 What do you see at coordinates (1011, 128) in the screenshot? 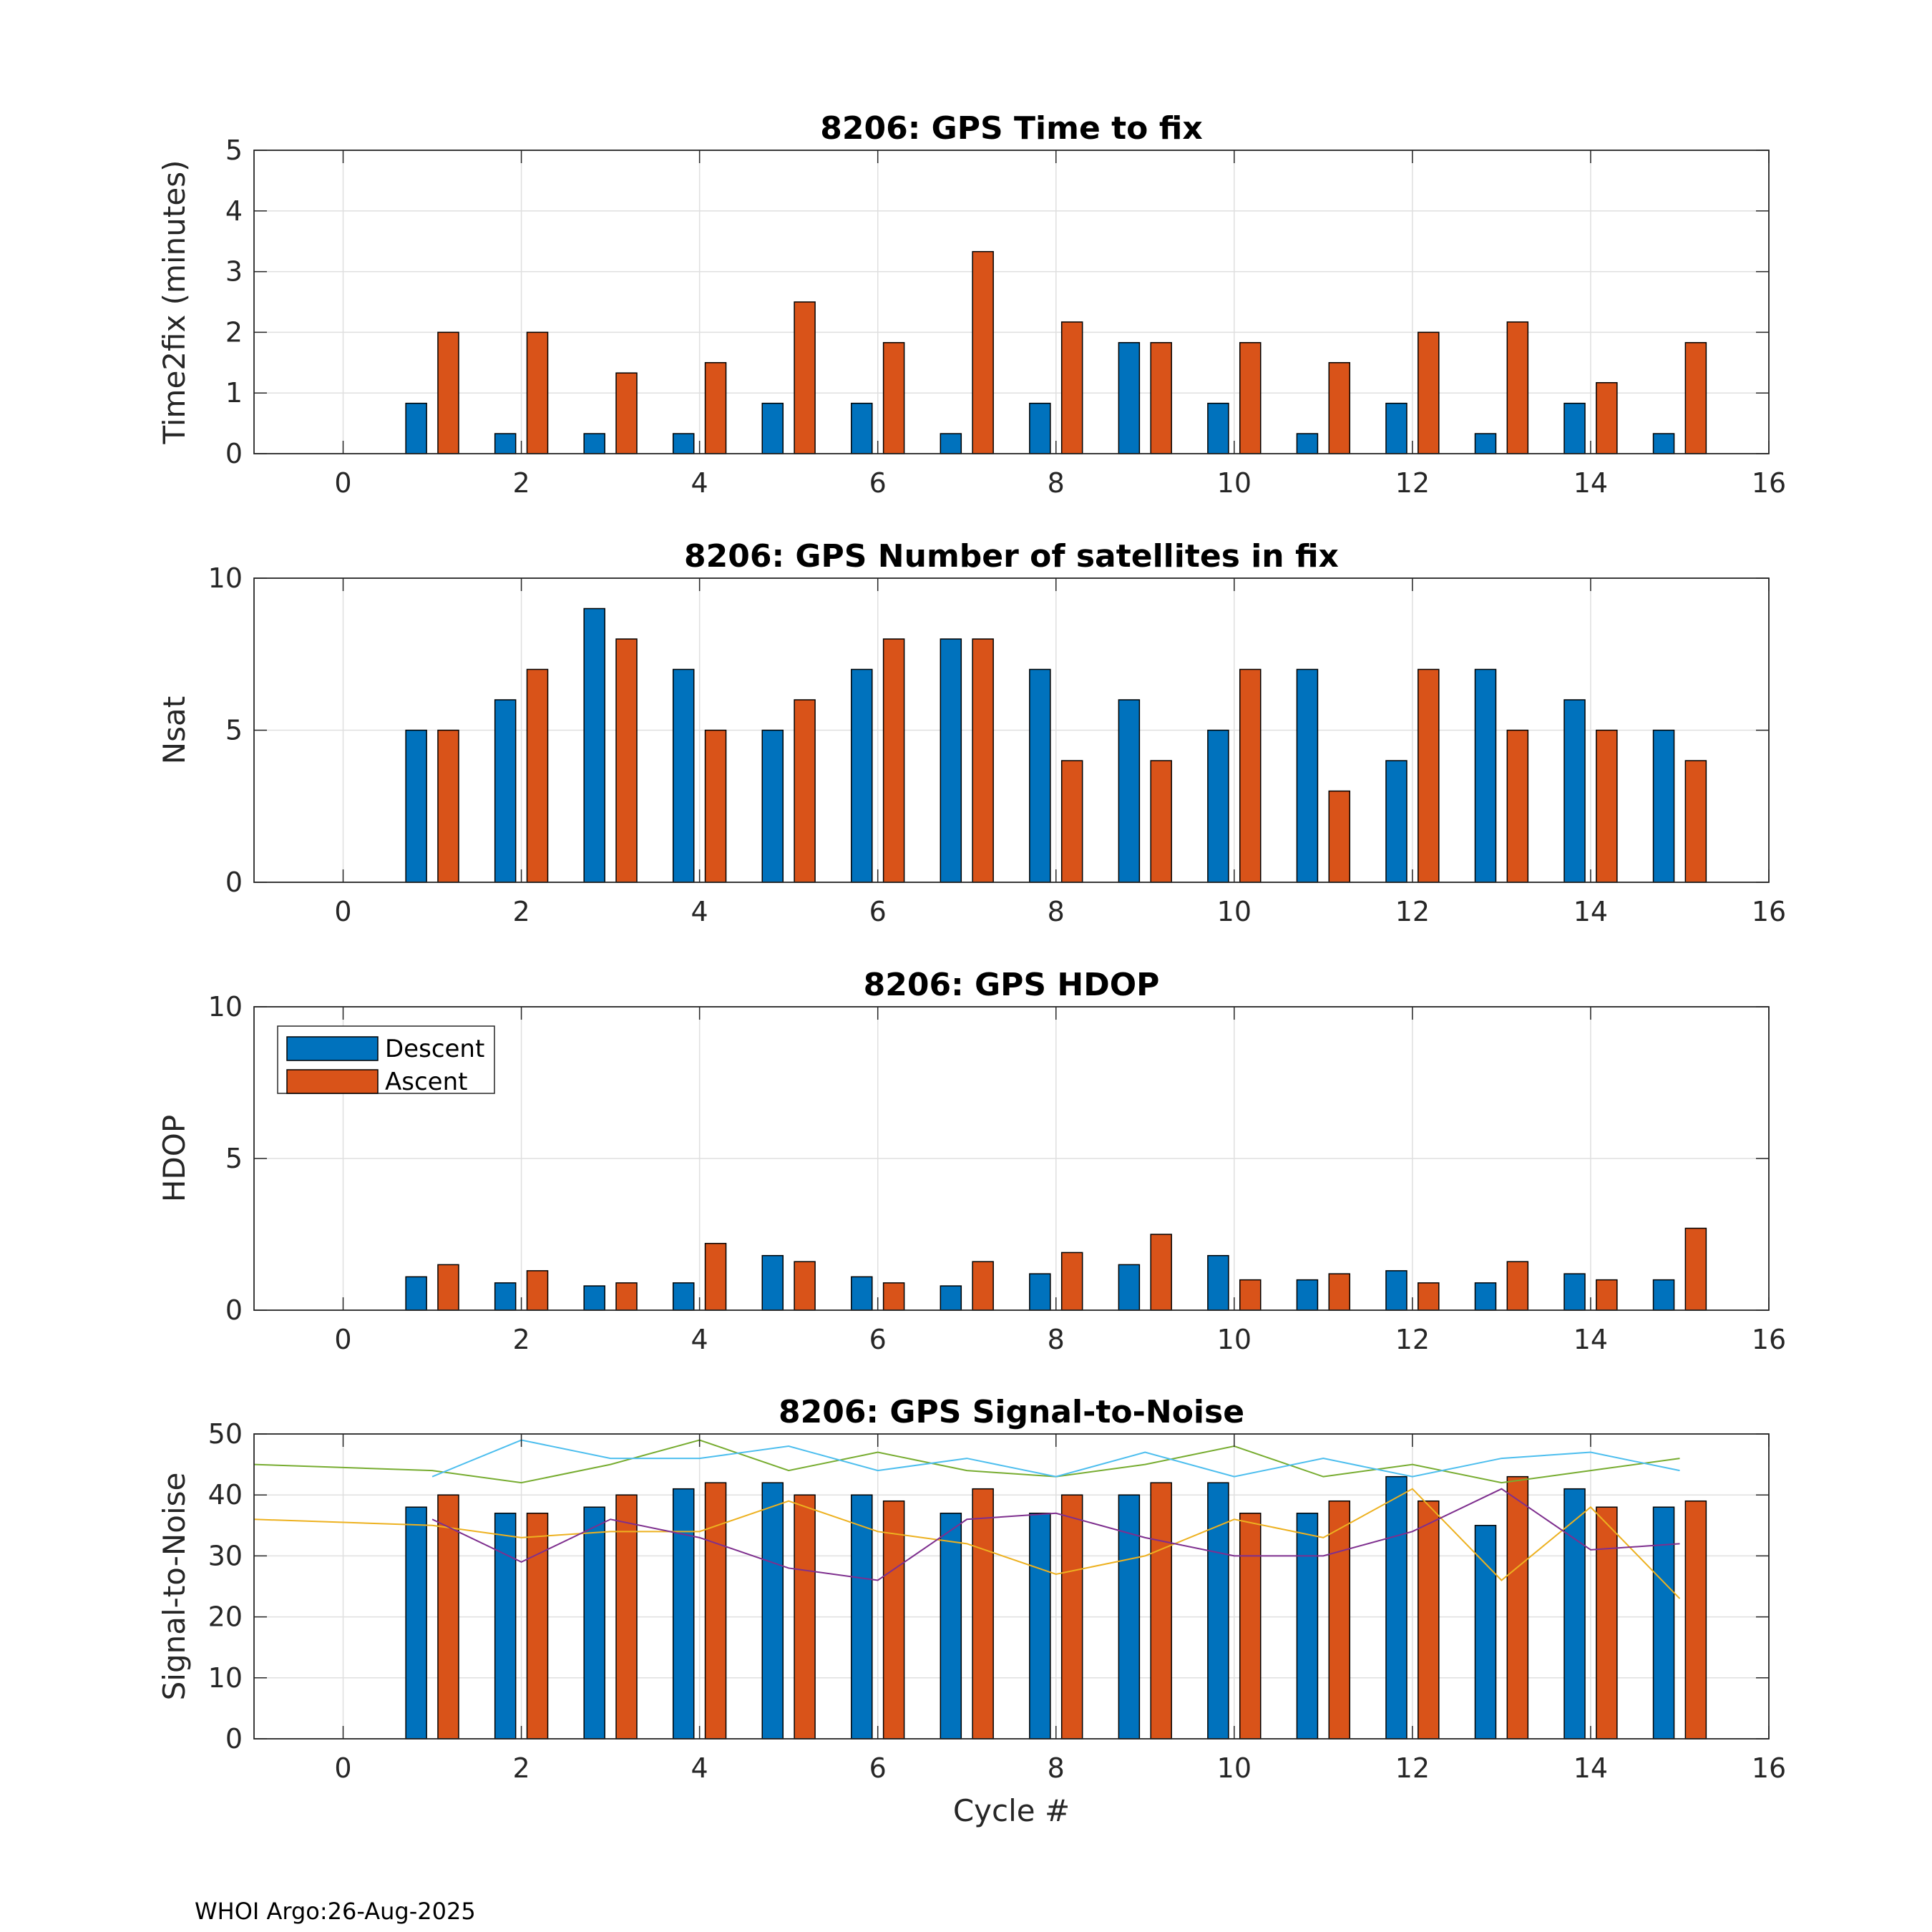
I see `chart-title: 8206: GPS Time to fix` at bounding box center [1011, 128].